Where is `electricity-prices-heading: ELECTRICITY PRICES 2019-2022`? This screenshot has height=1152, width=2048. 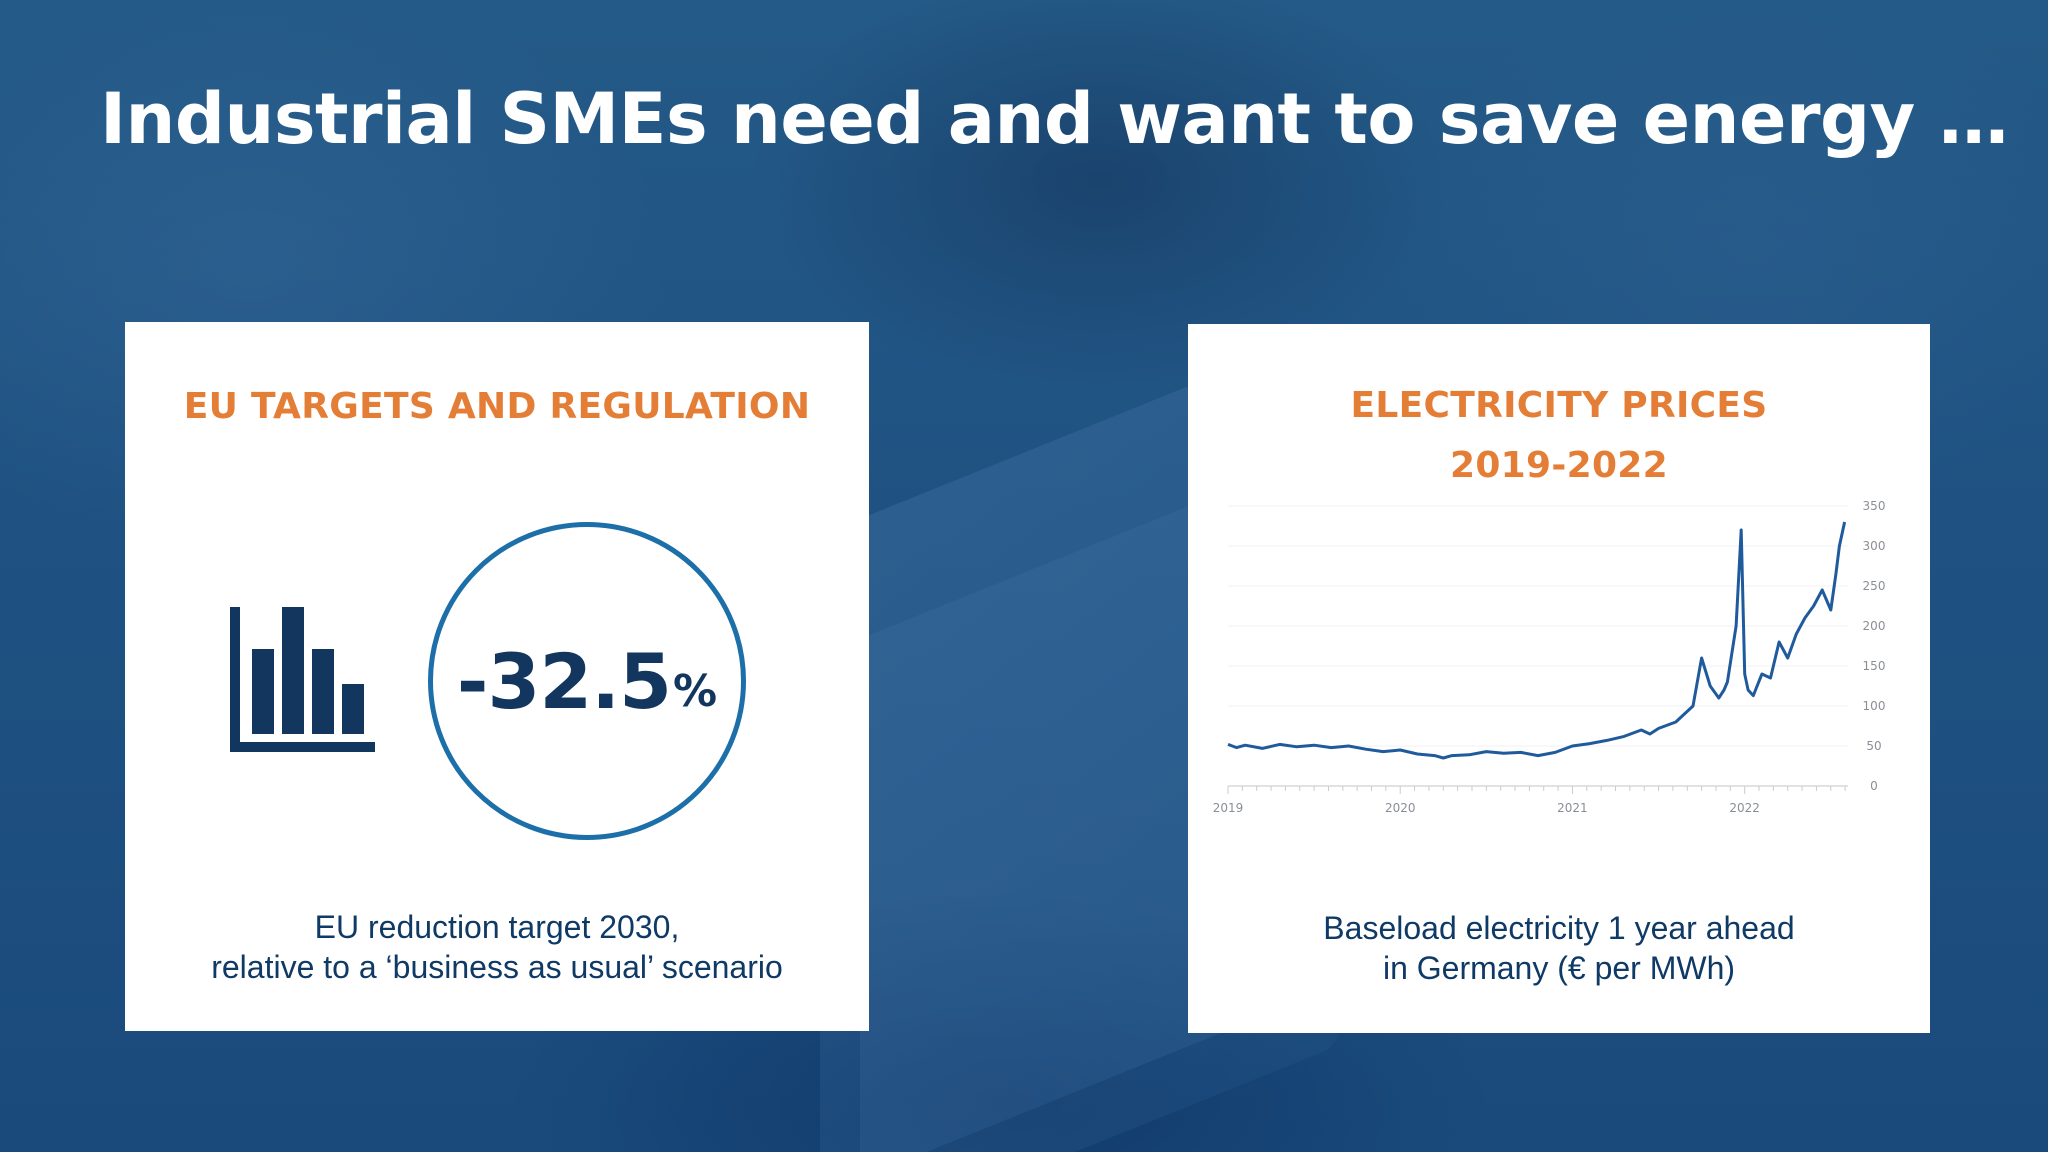 electricity-prices-heading: ELECTRICITY PRICES 2019-2022 is located at coordinates (1559, 436).